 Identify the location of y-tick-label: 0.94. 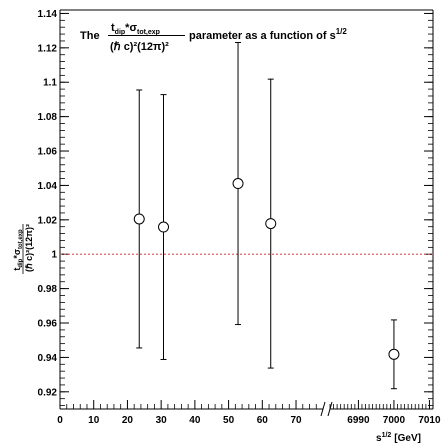
(48, 358).